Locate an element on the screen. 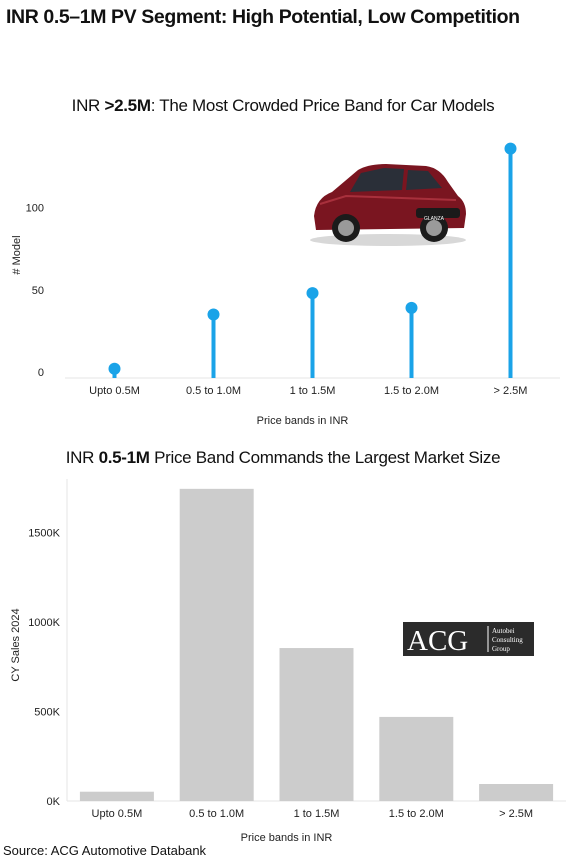 Image resolution: width=566 pixels, height=863 pixels. svg-text: GLANZA is located at coordinates (434, 219).